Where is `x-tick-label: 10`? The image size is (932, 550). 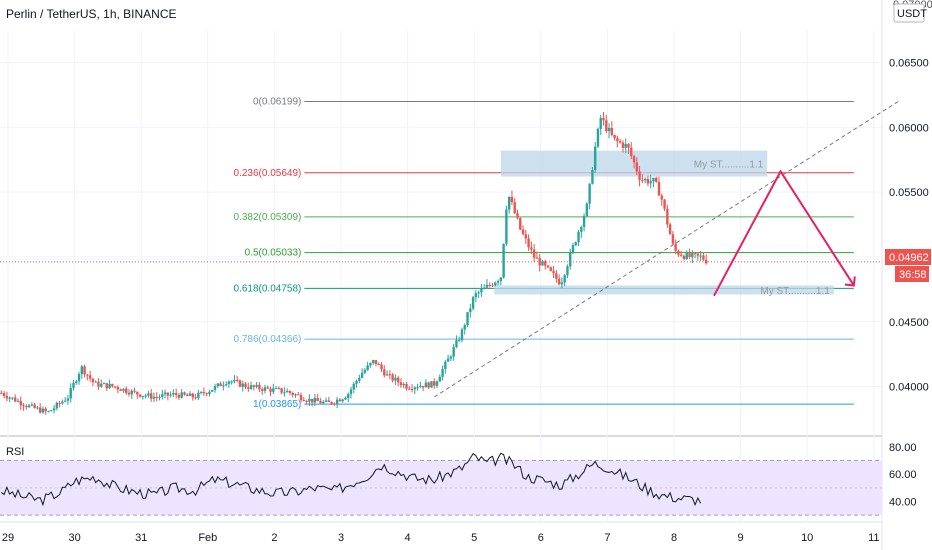
x-tick-label: 10 is located at coordinates (807, 538).